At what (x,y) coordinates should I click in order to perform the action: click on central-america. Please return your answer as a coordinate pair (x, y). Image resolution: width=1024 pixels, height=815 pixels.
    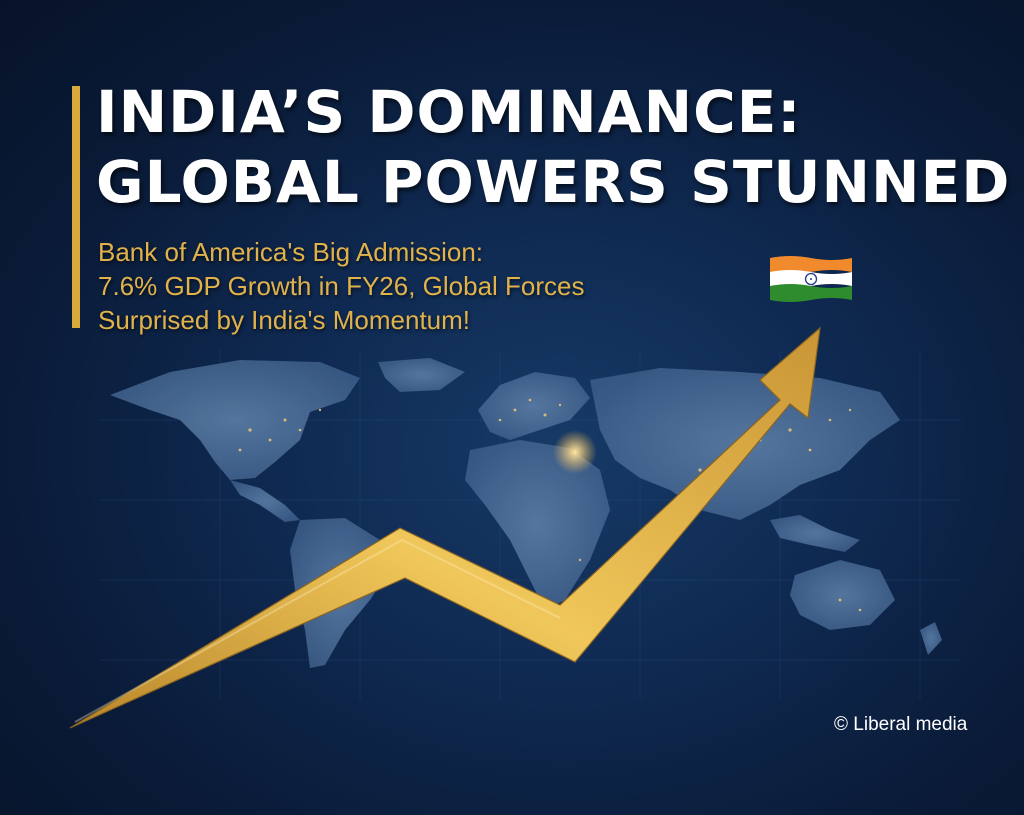
    Looking at the image, I should click on (265, 501).